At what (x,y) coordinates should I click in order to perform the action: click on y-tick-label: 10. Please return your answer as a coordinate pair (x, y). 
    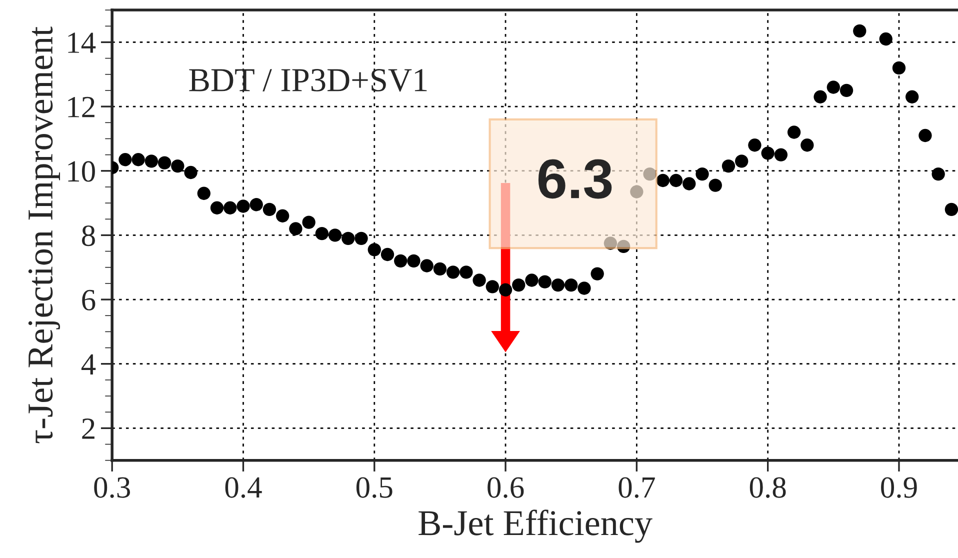
    Looking at the image, I should click on (81, 171).